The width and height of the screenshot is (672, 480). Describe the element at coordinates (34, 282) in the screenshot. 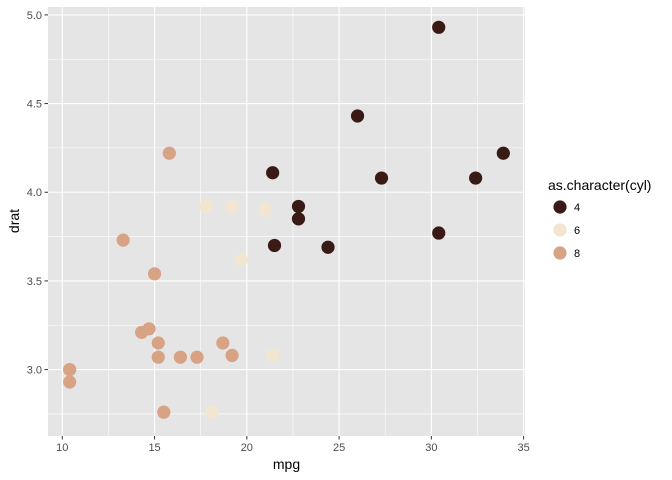

I see `y-tick-label: 3.5` at that location.